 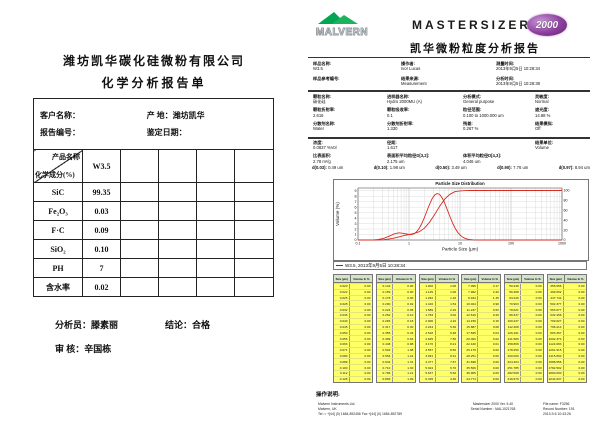 I want to click on size-cell: 0.036, so click(x=342, y=315).